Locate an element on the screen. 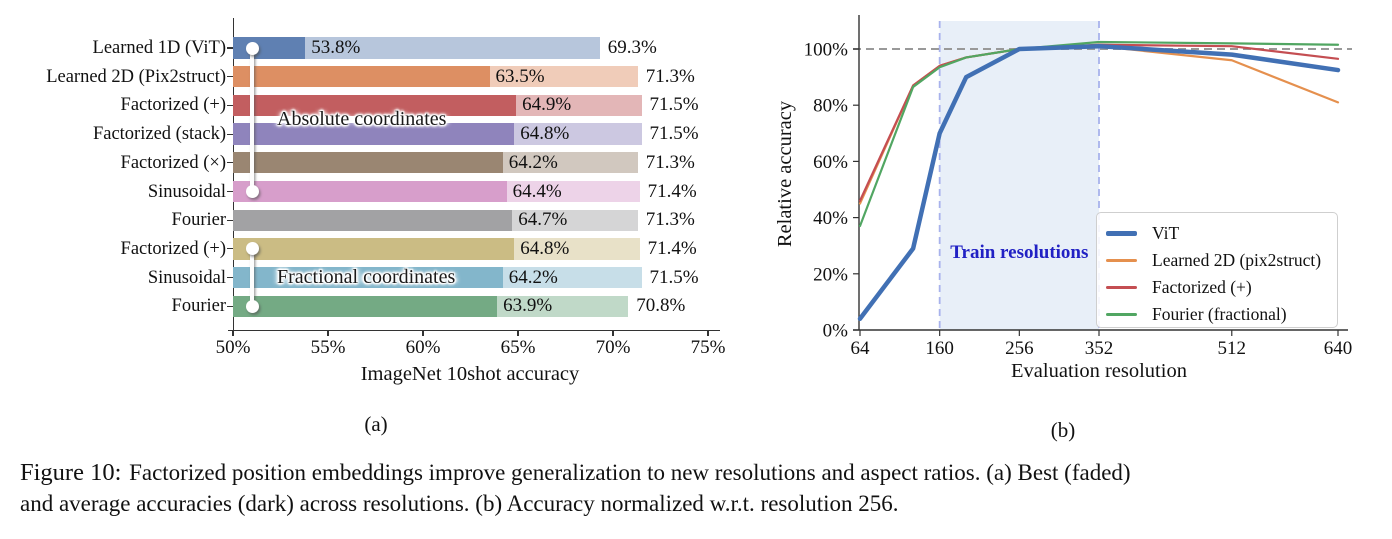 This screenshot has width=1392, height=539. x-axis-tick-label: 512 is located at coordinates (1232, 348).